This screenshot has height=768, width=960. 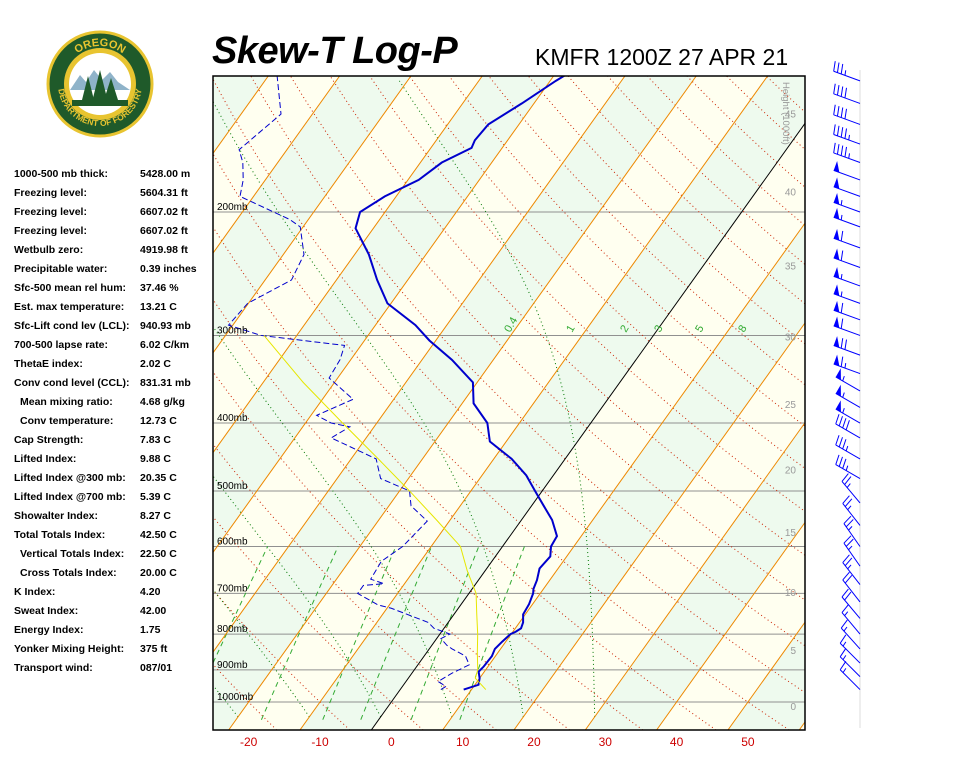 What do you see at coordinates (60, 535) in the screenshot?
I see `stat-label: Total Totals Index:` at bounding box center [60, 535].